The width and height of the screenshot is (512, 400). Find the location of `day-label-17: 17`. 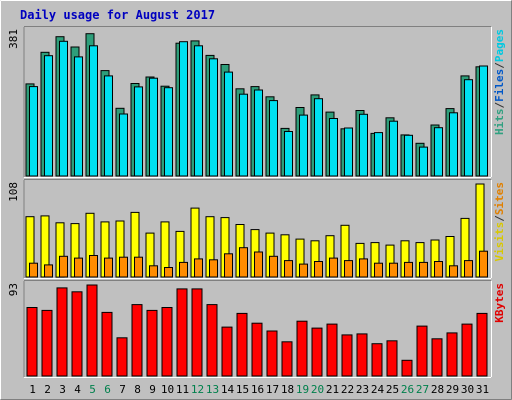

day-label-17: 17 is located at coordinates (272, 389).